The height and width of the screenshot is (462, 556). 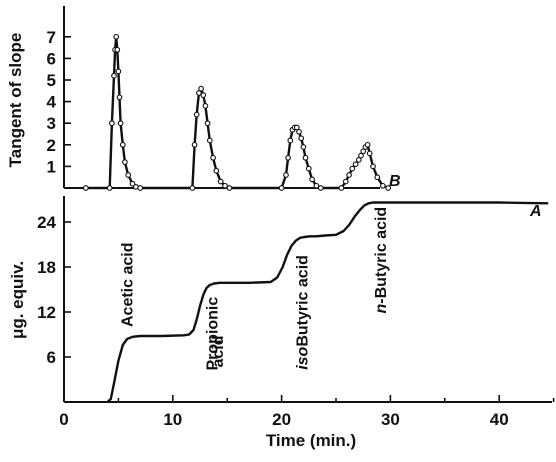 What do you see at coordinates (303, 312) in the screenshot?
I see `annotation-label: isoButyric acid` at bounding box center [303, 312].